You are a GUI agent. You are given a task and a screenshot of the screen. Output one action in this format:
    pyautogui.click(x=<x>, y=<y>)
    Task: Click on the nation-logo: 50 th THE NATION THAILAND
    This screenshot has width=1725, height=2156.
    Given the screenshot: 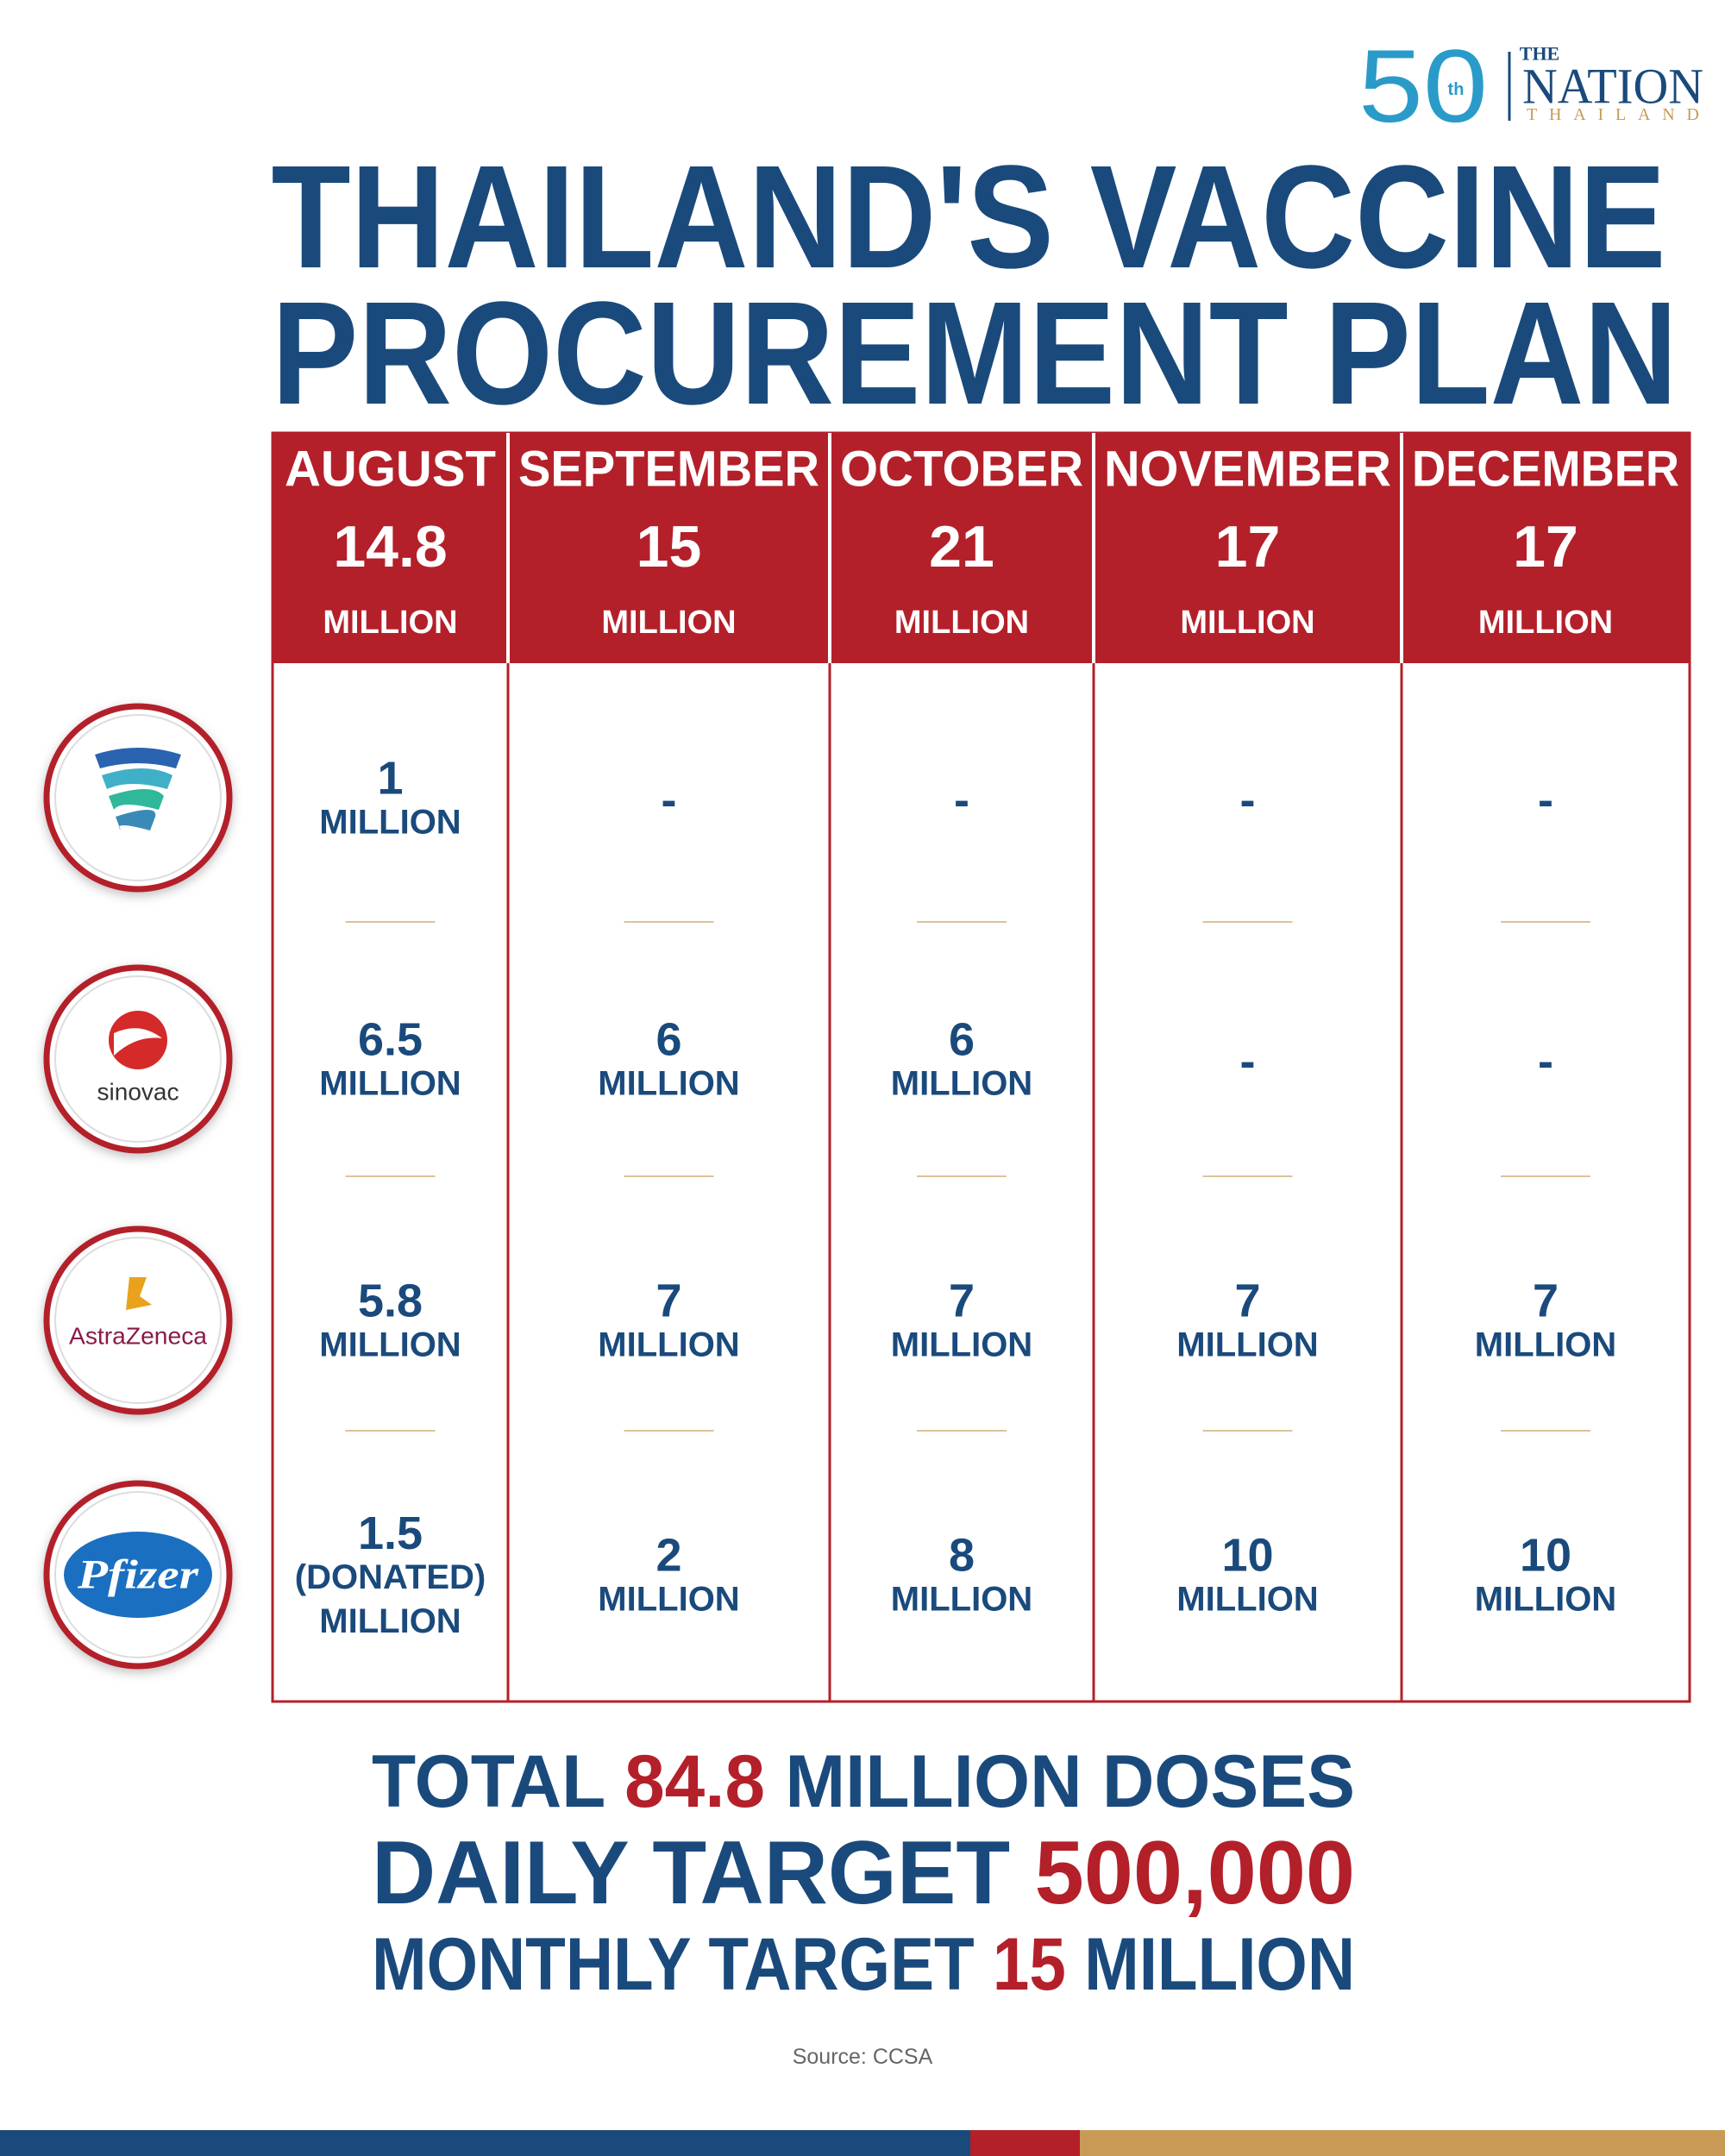 What is the action you would take?
    pyautogui.click(x=1531, y=86)
    